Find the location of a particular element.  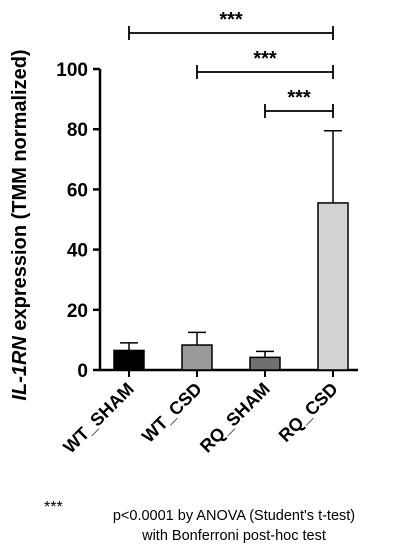

x-category-label: RQ_CSD is located at coordinates (308, 412).